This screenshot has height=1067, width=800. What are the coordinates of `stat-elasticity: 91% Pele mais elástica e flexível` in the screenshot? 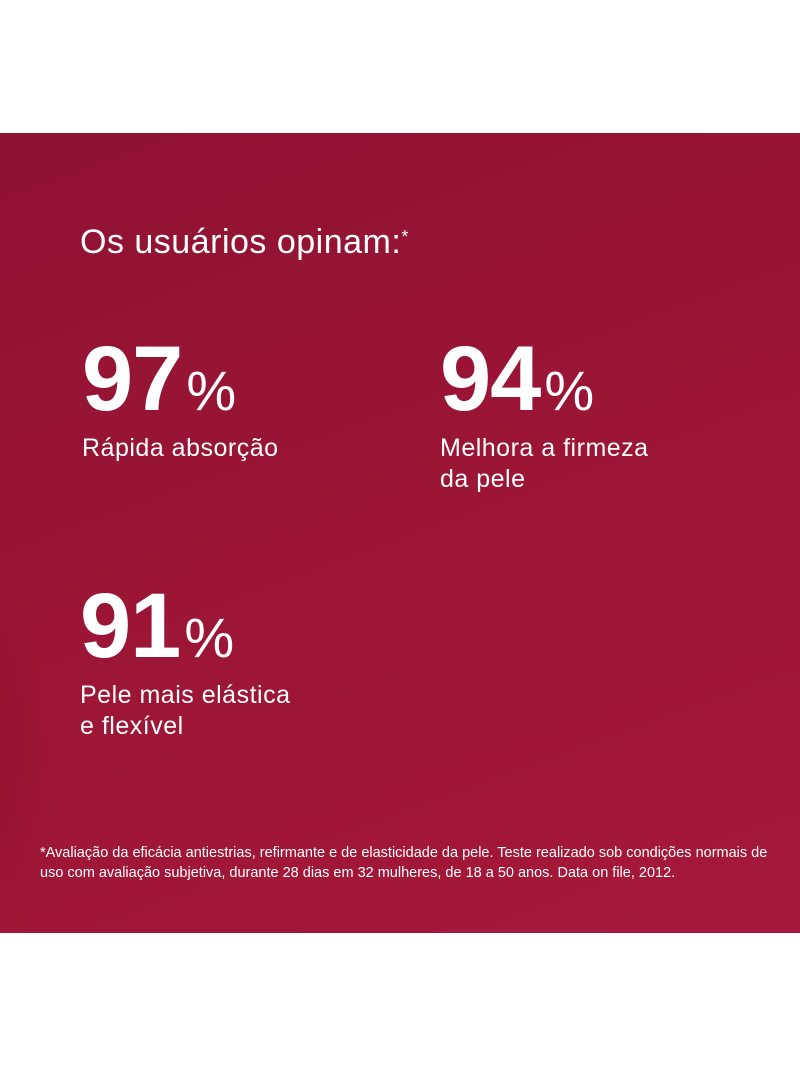 It's located at (185, 661).